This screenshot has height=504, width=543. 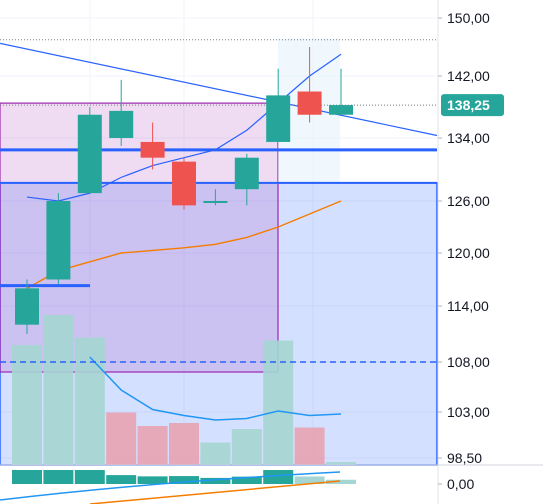 I want to click on price-axis-label: 108,00, so click(x=468, y=362).